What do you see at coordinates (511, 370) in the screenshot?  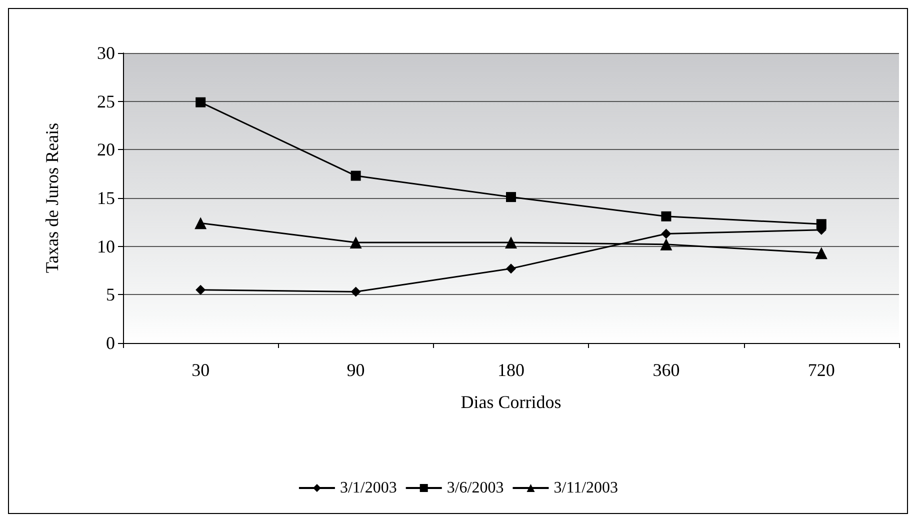 I see `x-tick-label: 180` at bounding box center [511, 370].